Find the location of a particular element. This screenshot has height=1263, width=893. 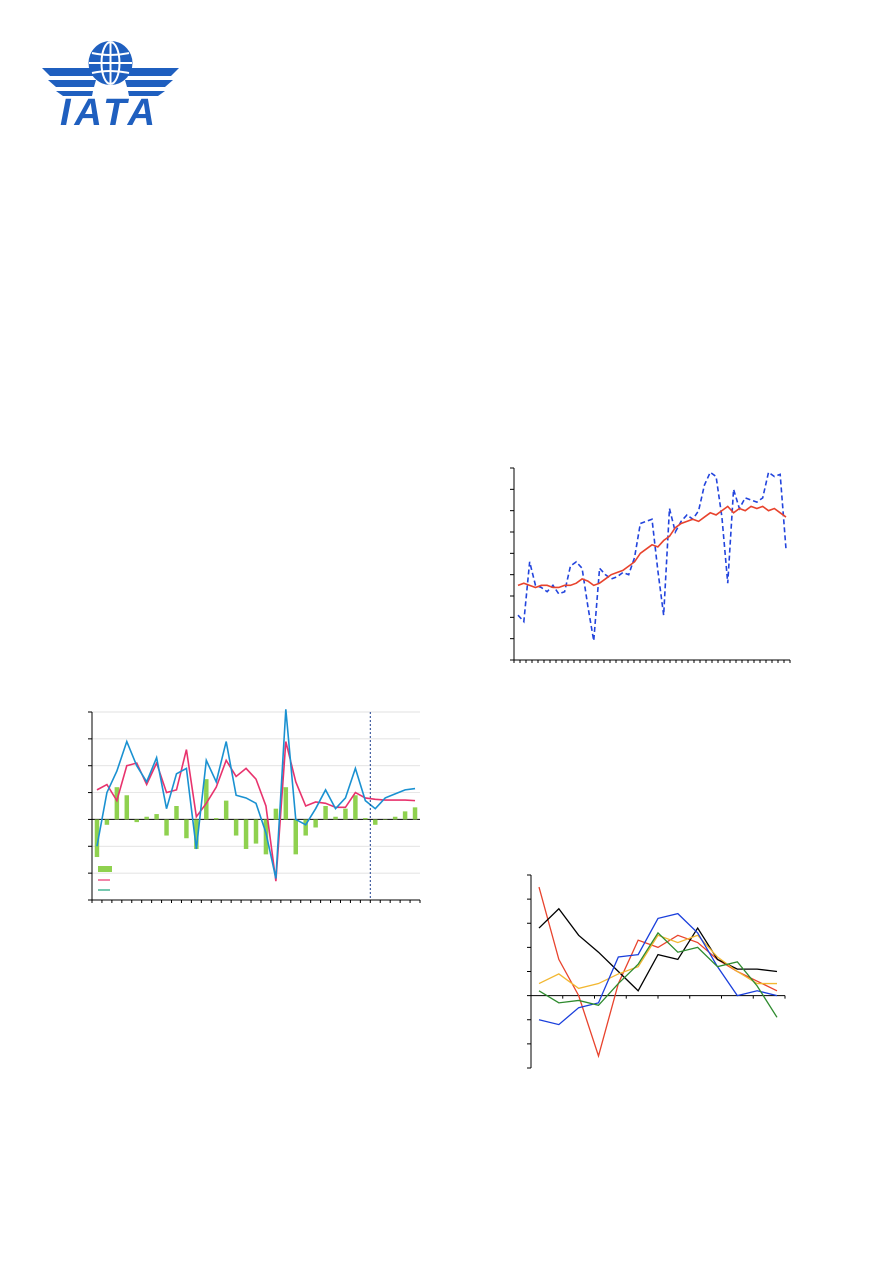

chart3-axes is located at coordinates (656, 971).